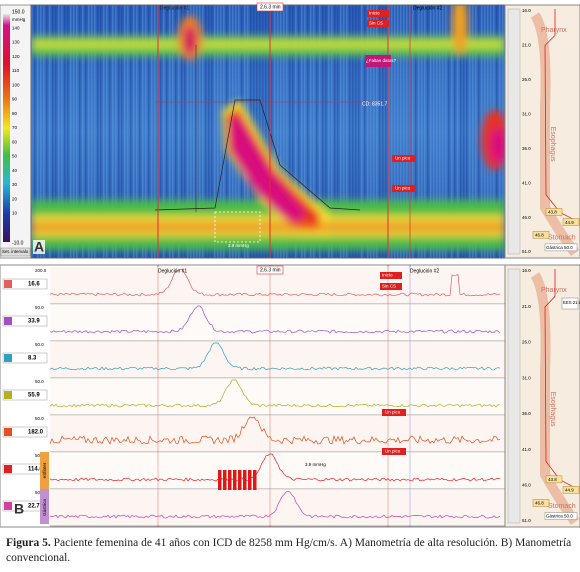  I want to click on swallow-2-label: Deglución #2, so click(427, 8).